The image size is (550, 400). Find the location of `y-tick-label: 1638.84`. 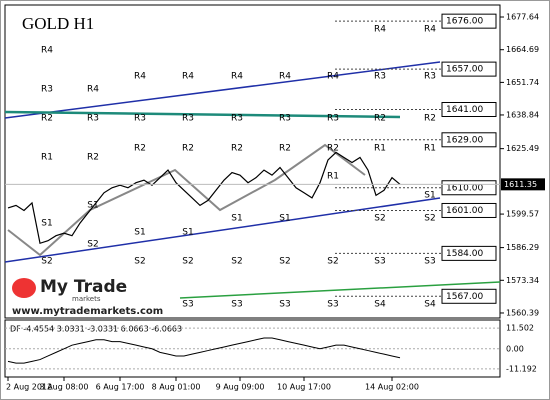

y-tick-label: 1638.84 is located at coordinates (522, 114).